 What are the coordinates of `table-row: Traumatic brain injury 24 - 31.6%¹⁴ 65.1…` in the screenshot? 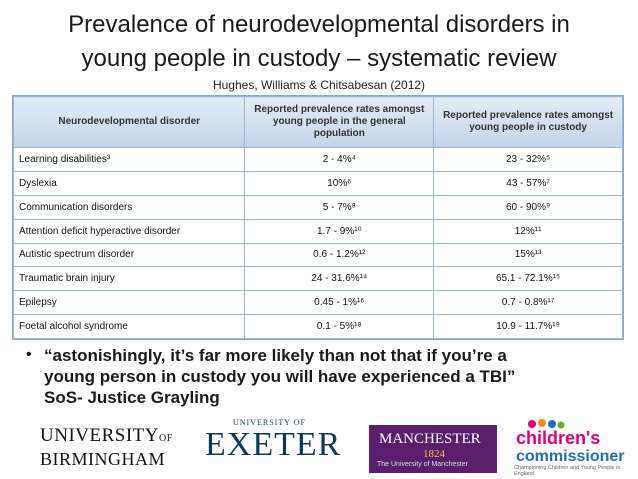 It's located at (317, 279).